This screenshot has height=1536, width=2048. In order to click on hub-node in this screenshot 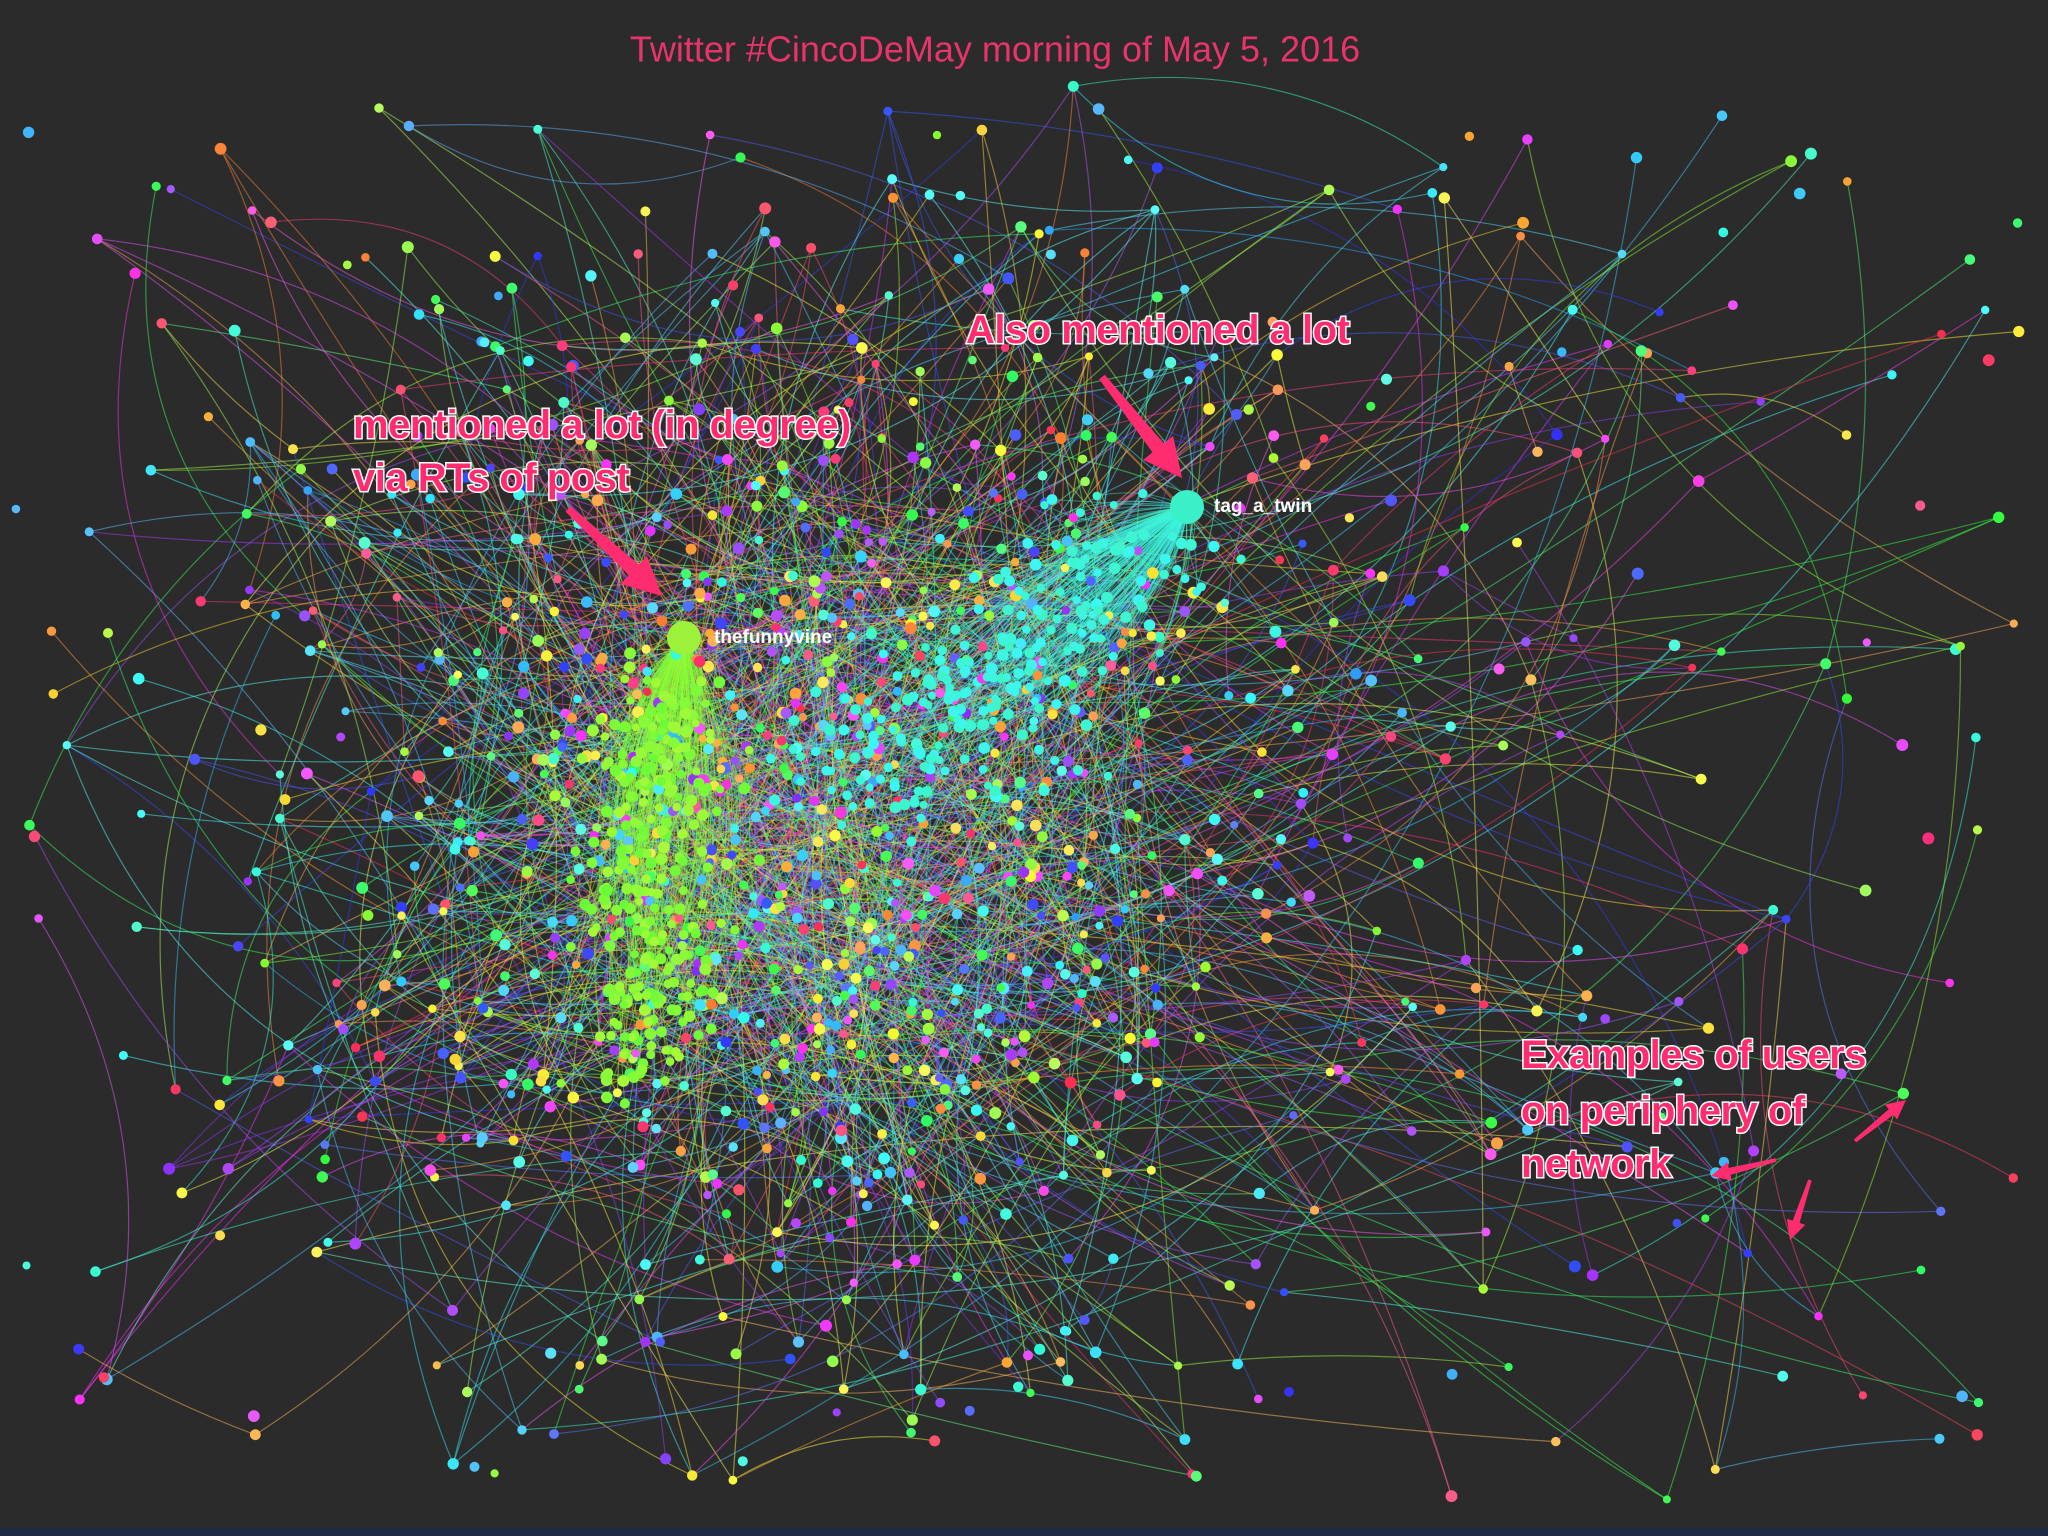, I will do `click(684, 638)`.